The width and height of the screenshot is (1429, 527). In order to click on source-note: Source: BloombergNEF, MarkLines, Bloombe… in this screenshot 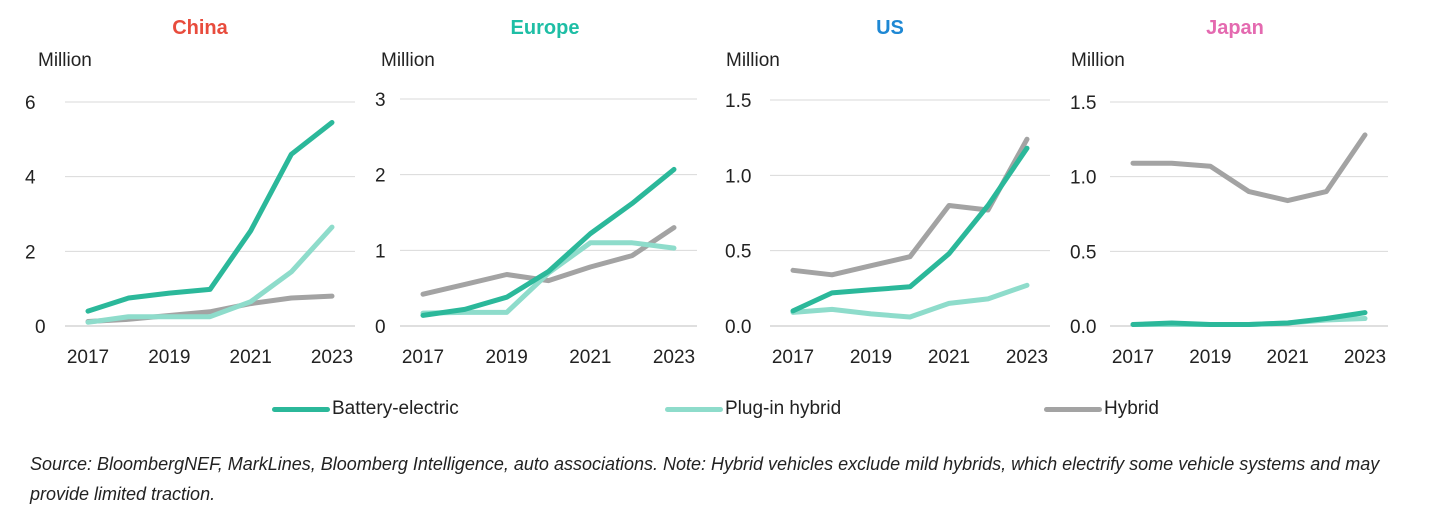, I will do `click(705, 479)`.